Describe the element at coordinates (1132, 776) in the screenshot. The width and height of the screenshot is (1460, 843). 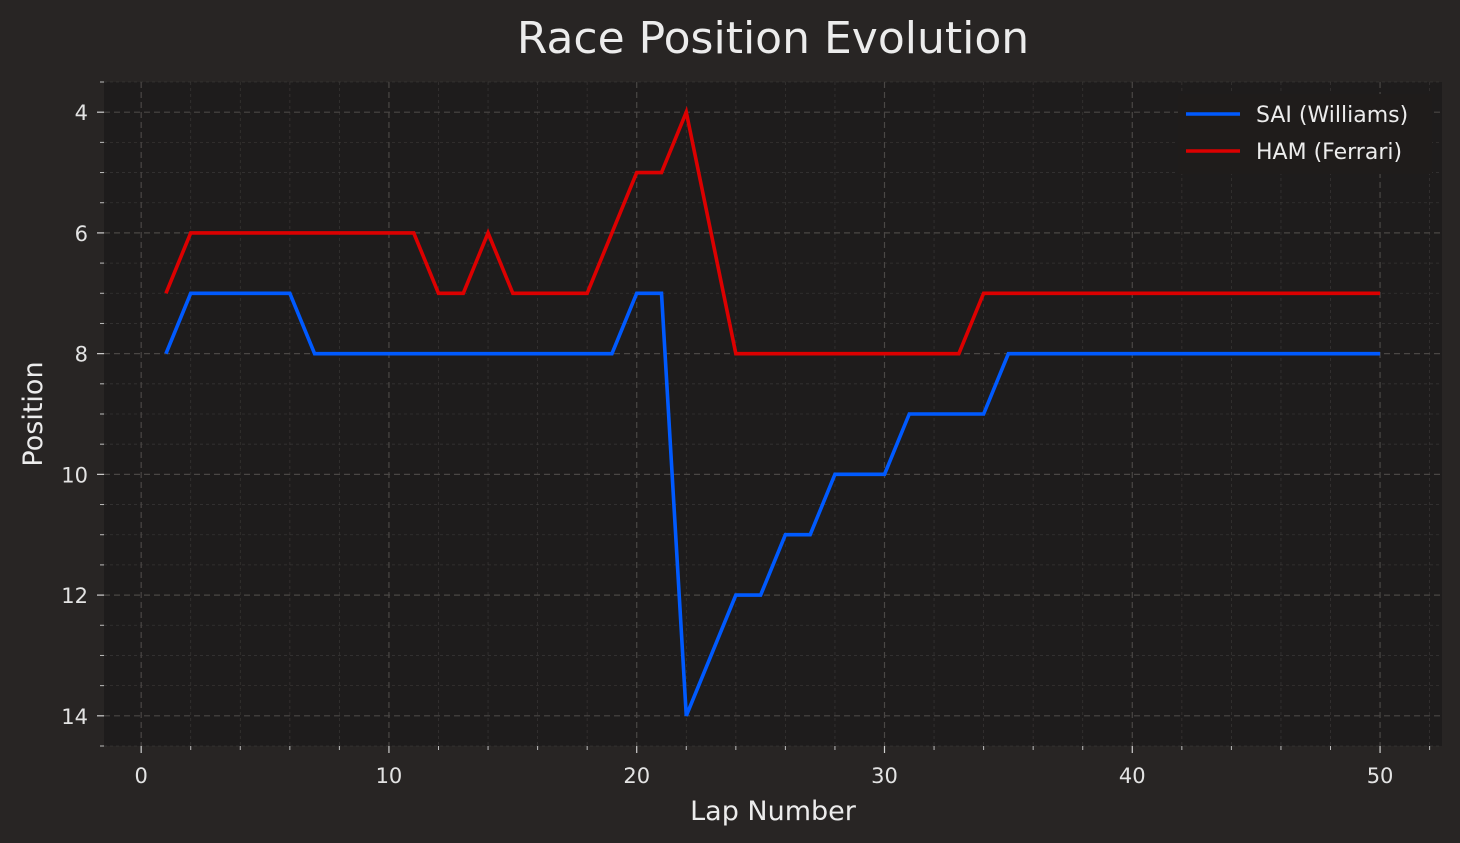
I see `x-tick-label: 40` at that location.